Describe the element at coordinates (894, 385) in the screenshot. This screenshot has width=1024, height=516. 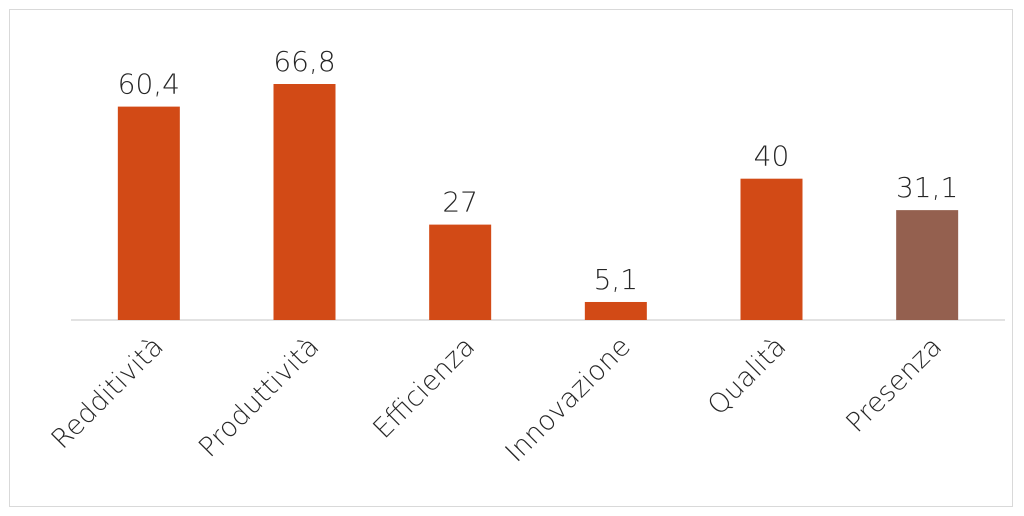
I see `x-tick-label-6: Presenza` at that location.